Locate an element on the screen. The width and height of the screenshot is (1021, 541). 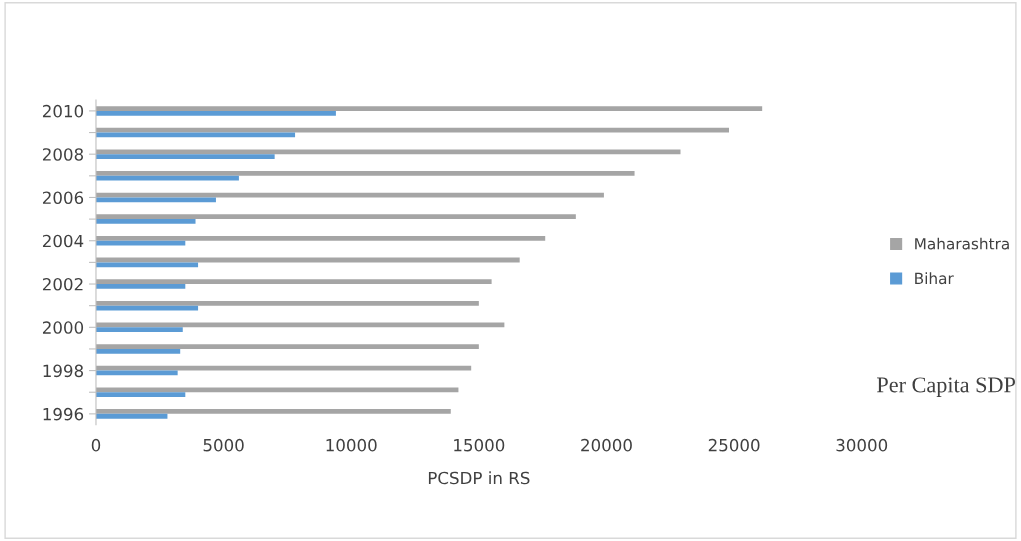
x-tick-label: 30000 is located at coordinates (862, 445).